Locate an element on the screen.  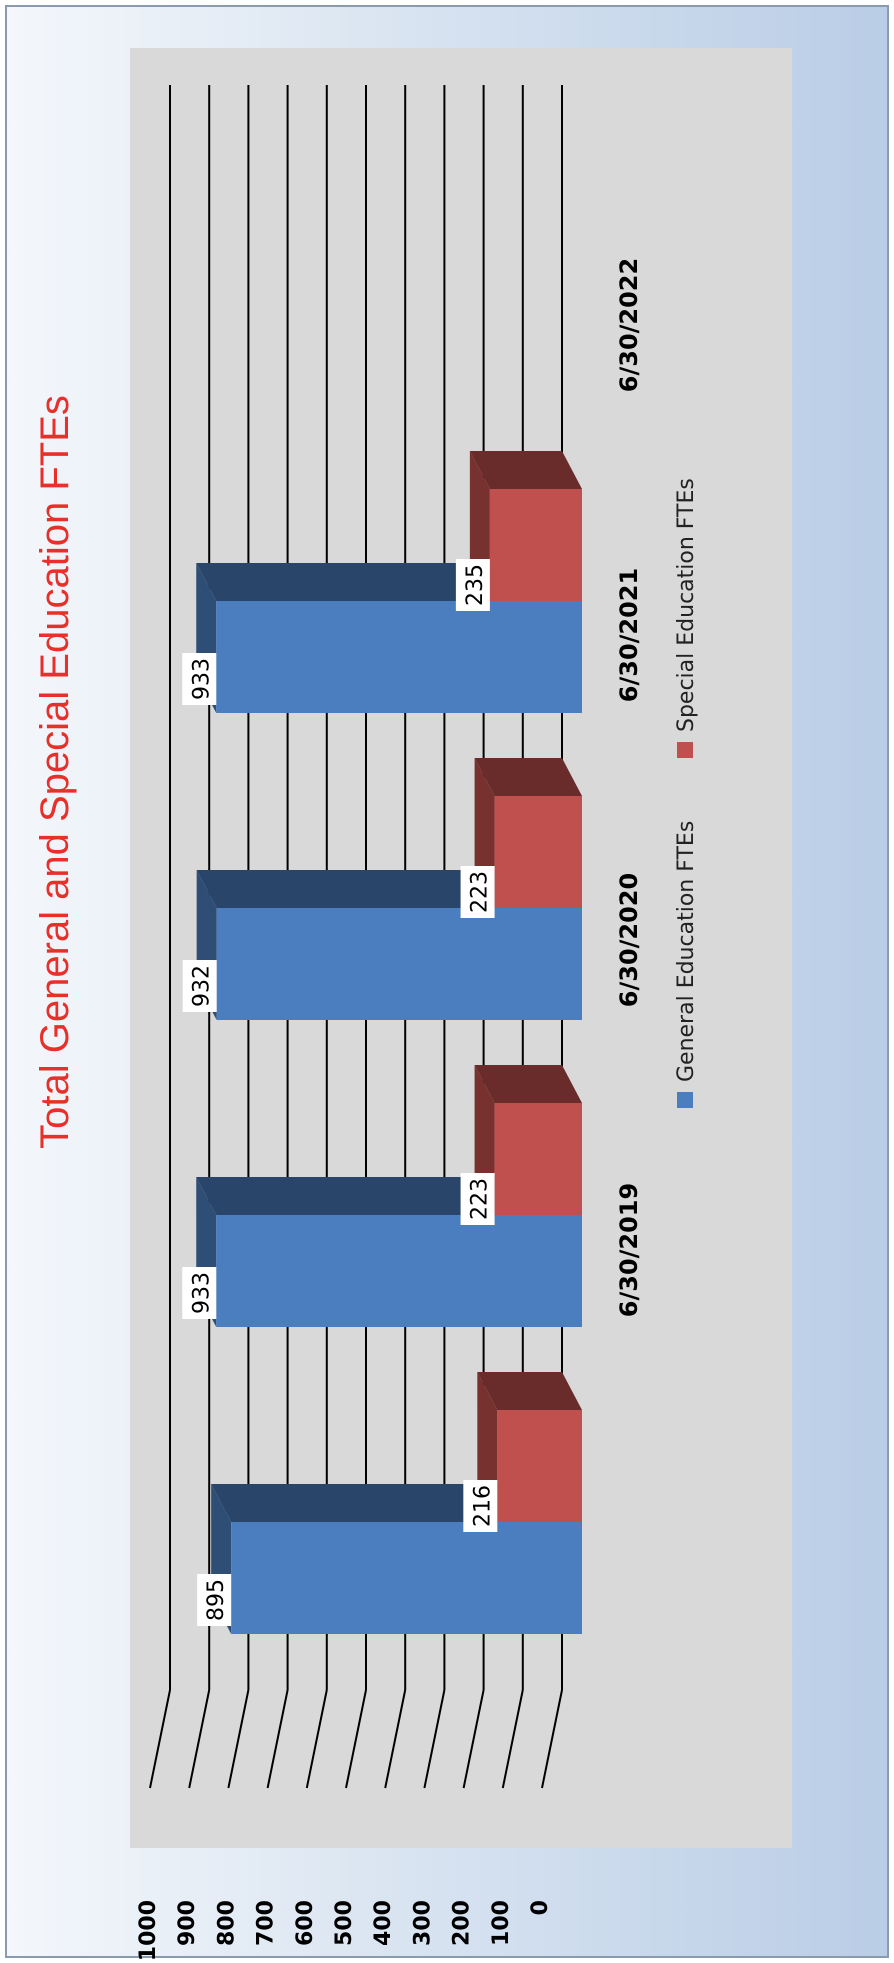
data-label: 932 is located at coordinates (199, 986).